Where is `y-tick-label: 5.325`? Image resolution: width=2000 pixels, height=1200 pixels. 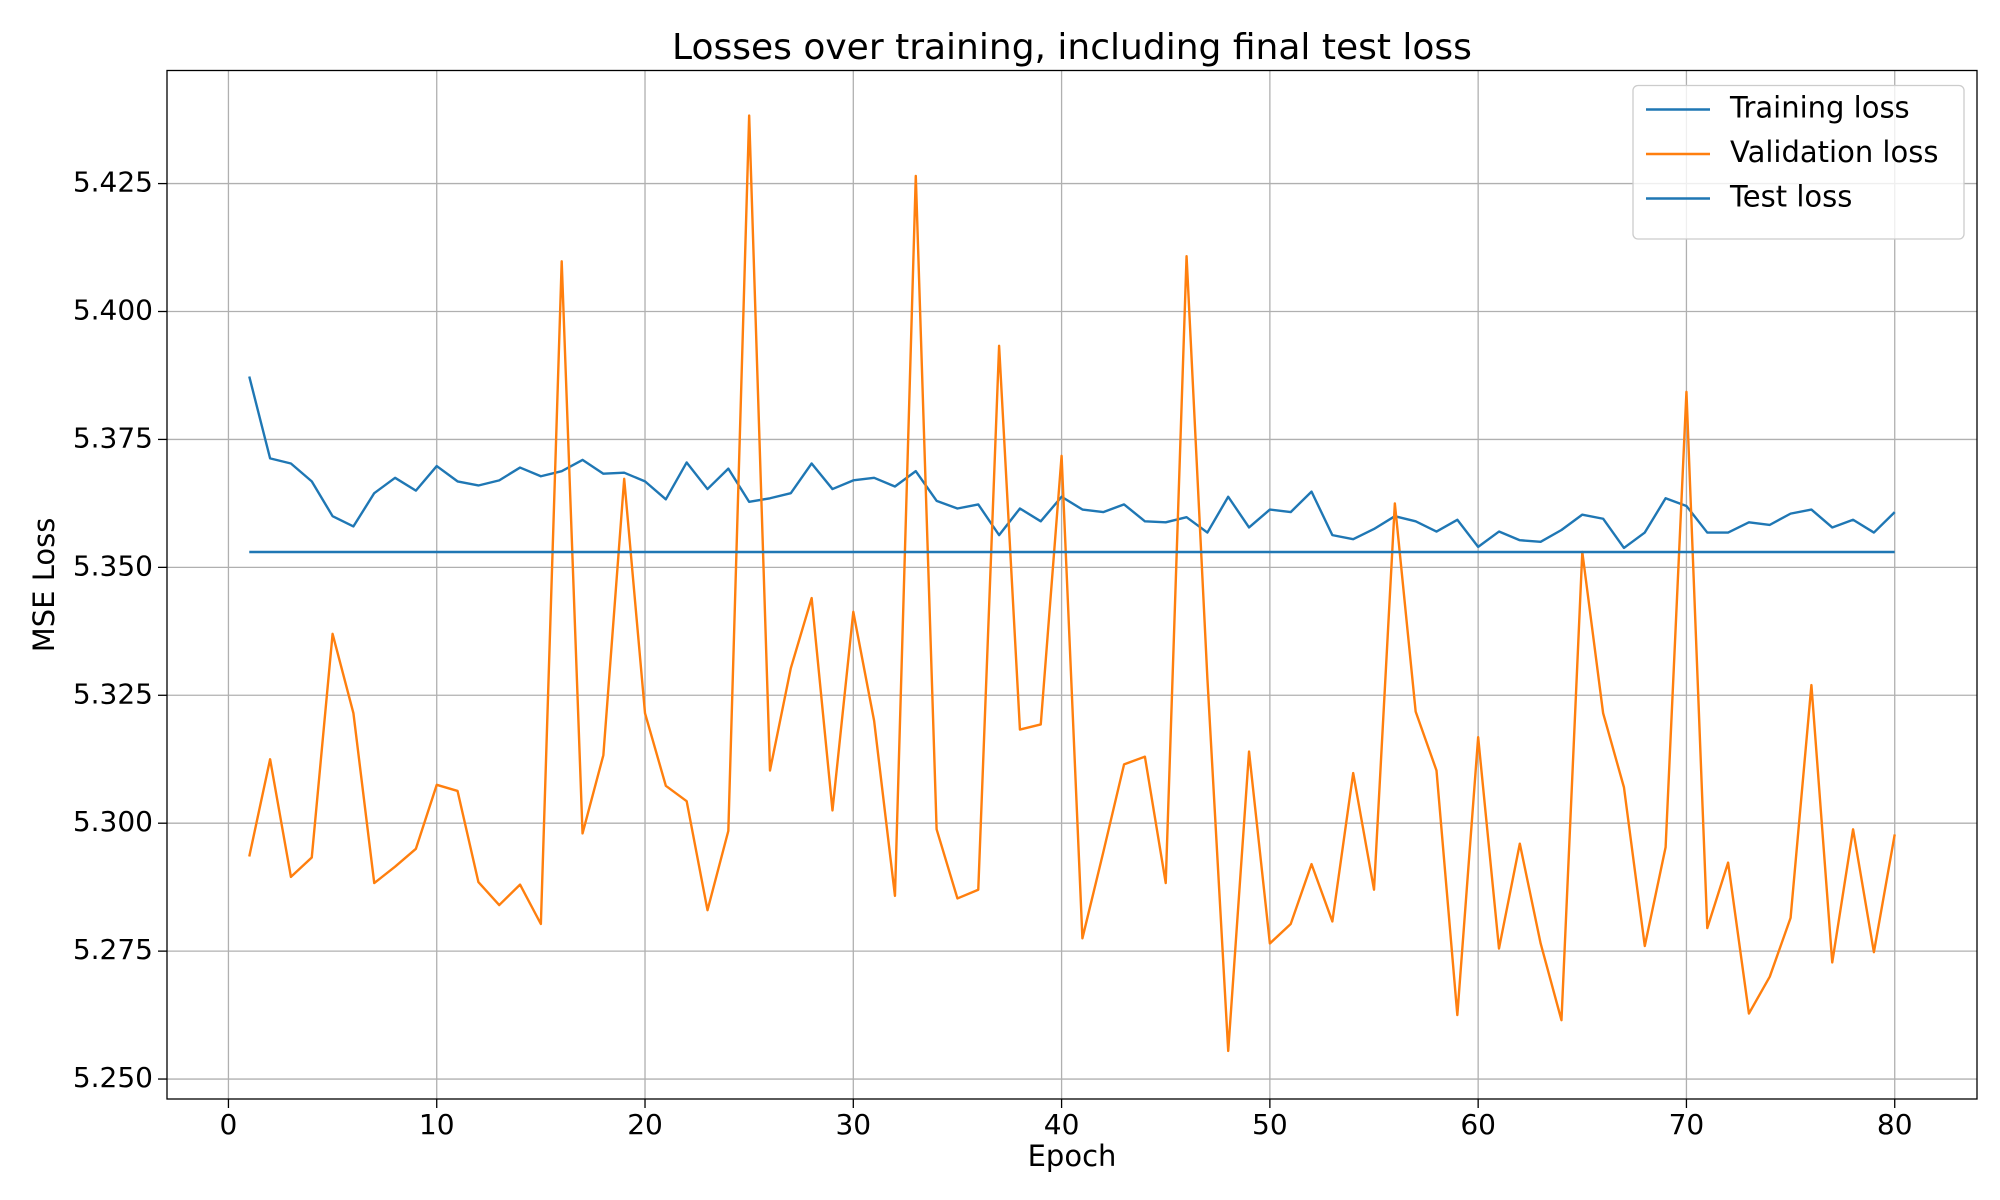
y-tick-label: 5.325 is located at coordinates (113, 693).